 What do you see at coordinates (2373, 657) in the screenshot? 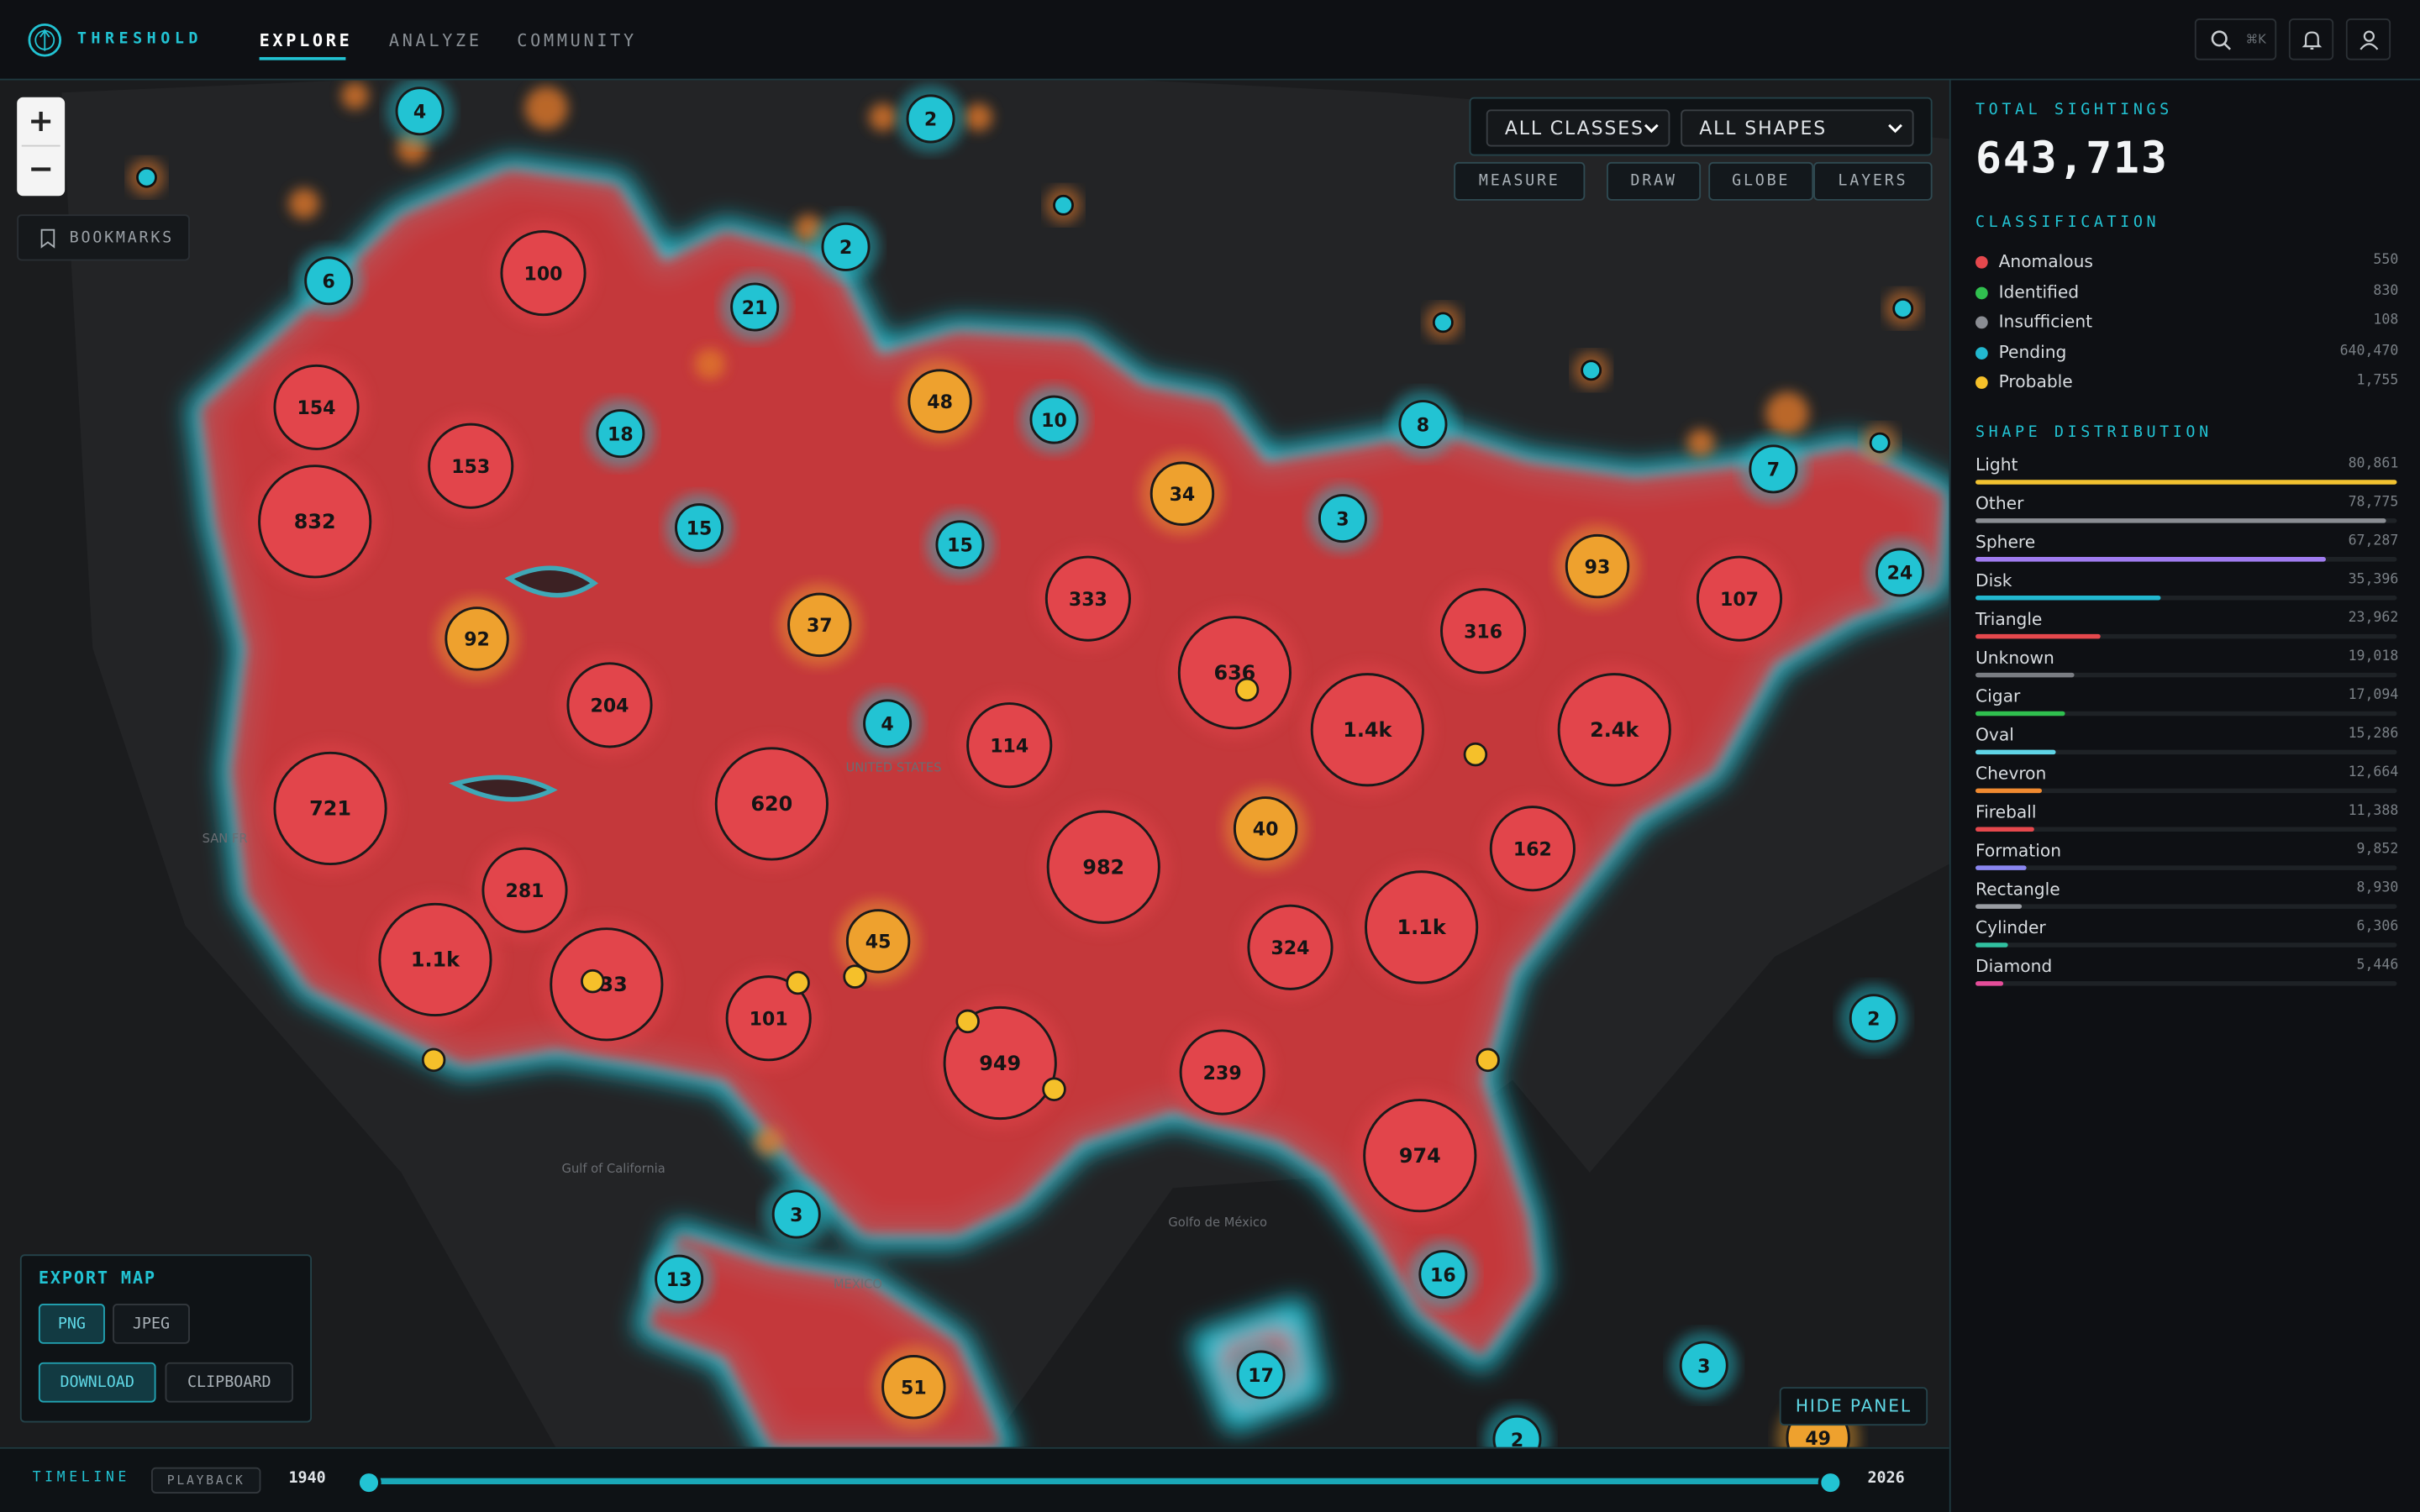
I see `shape-count: 19,018` at bounding box center [2373, 657].